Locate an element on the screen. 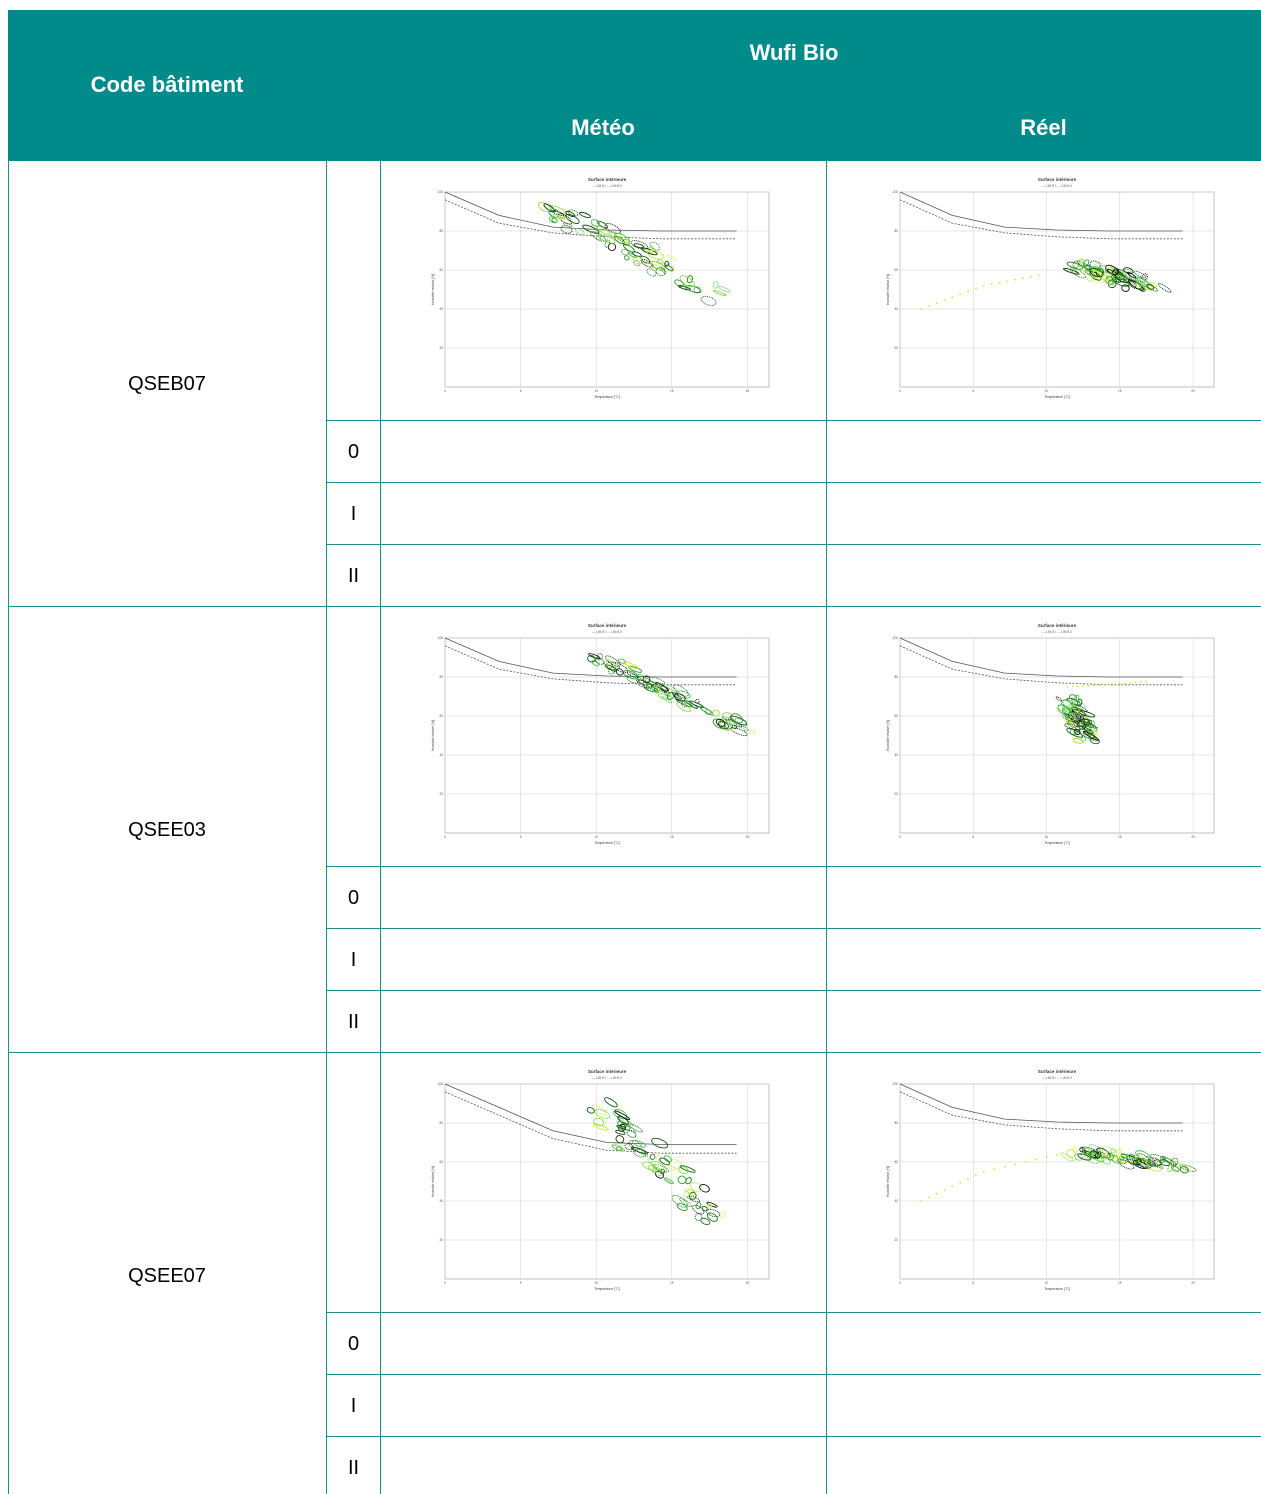 This screenshot has width=1261, height=1494. x-axis-label: Température [°C] is located at coordinates (1057, 397).